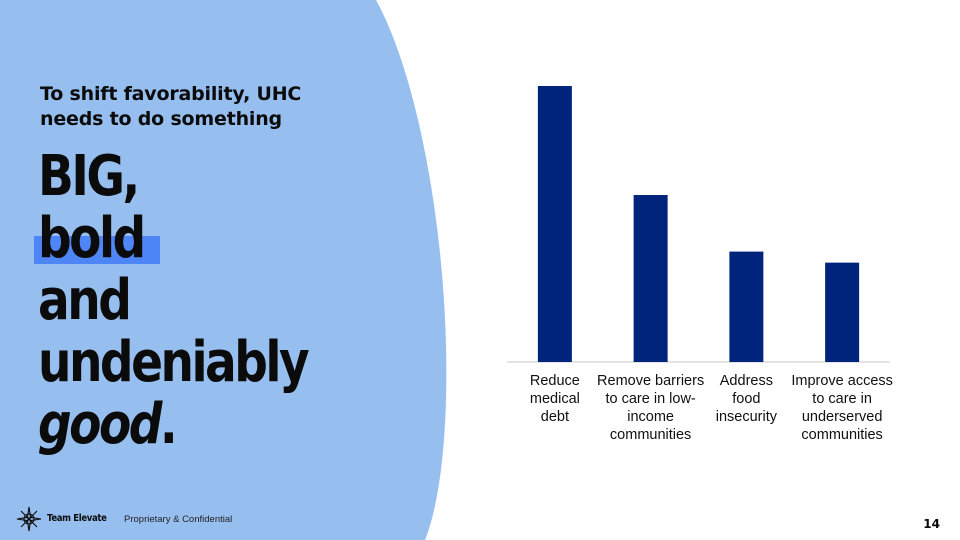 The height and width of the screenshot is (540, 960). What do you see at coordinates (931, 524) in the screenshot?
I see `page-number: 14` at bounding box center [931, 524].